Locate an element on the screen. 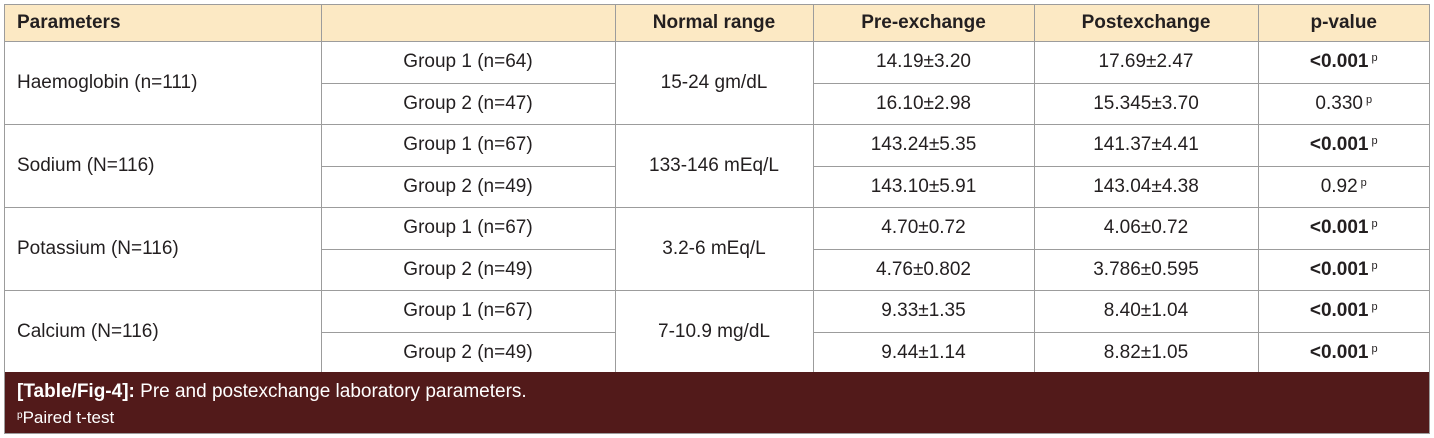 The height and width of the screenshot is (438, 1434). parameter-cell: Sodium (N=116) is located at coordinates (163, 166).